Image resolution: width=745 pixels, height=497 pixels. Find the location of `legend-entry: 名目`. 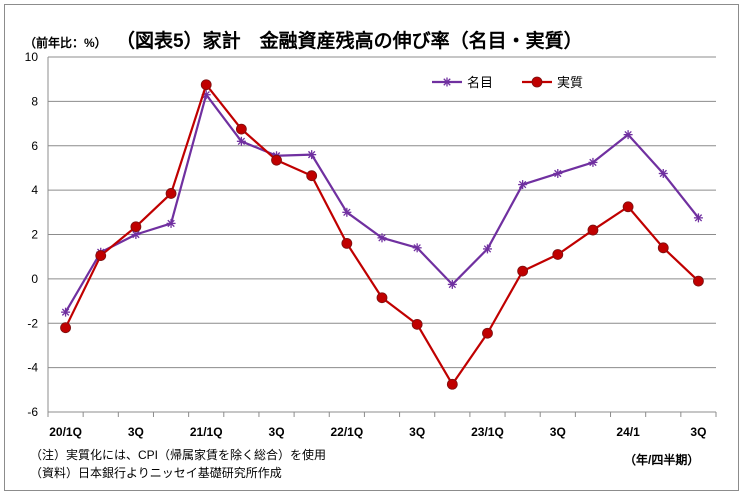

legend-entry: 名目 is located at coordinates (462, 82).